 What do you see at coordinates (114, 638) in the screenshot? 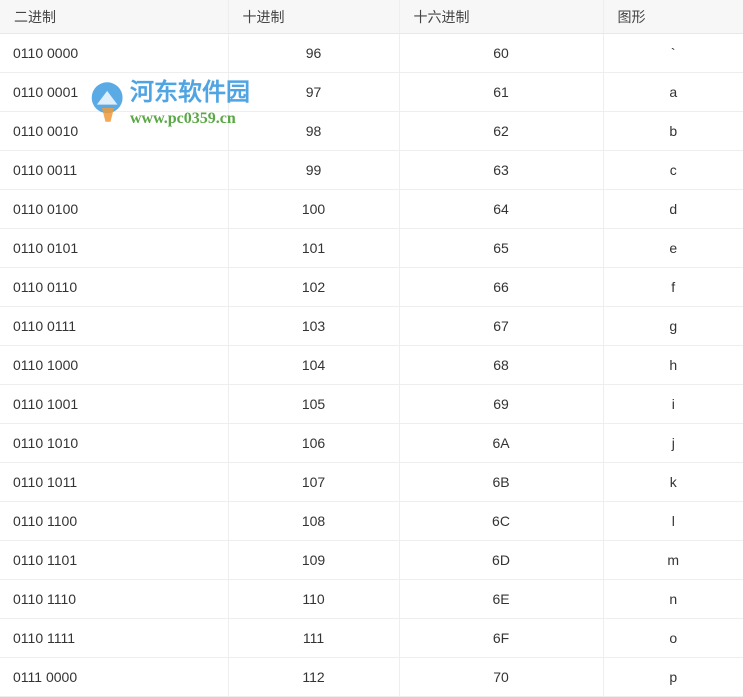
I see `binary-cell: 0110 1111` at bounding box center [114, 638].